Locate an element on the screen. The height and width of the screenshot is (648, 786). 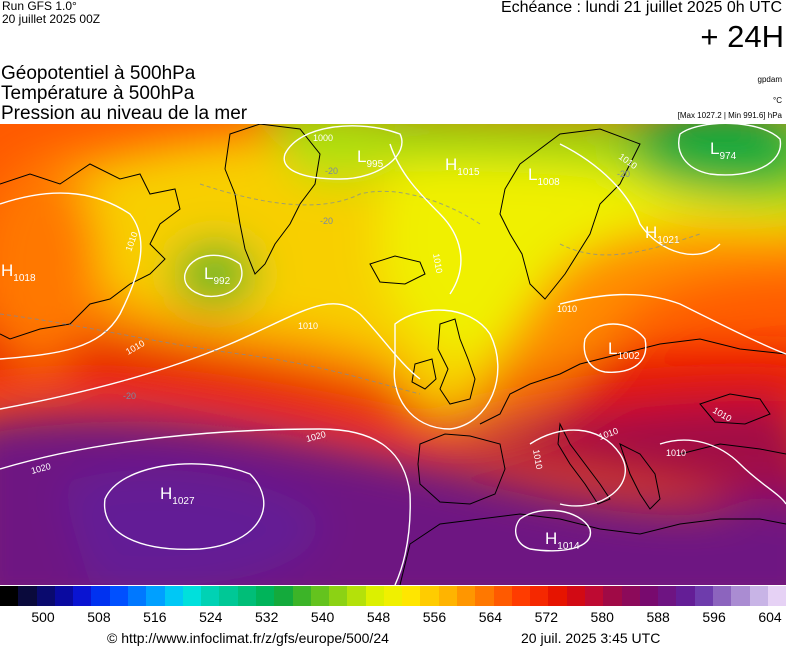
title-temperature: Température à 500hPa is located at coordinates (98, 93).